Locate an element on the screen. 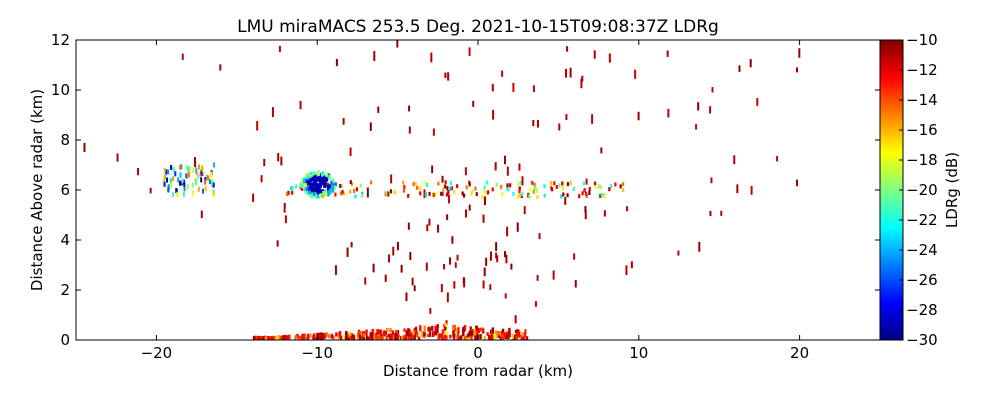 This screenshot has height=400, width=1000. colorbar-tick-label: −26 is located at coordinates (922, 280).